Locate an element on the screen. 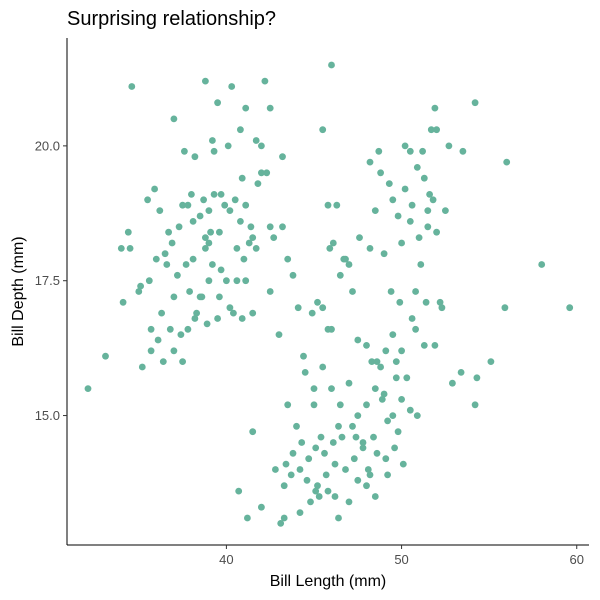 The height and width of the screenshot is (600, 600). y-tick-label-0: 15.0 is located at coordinates (47, 415).